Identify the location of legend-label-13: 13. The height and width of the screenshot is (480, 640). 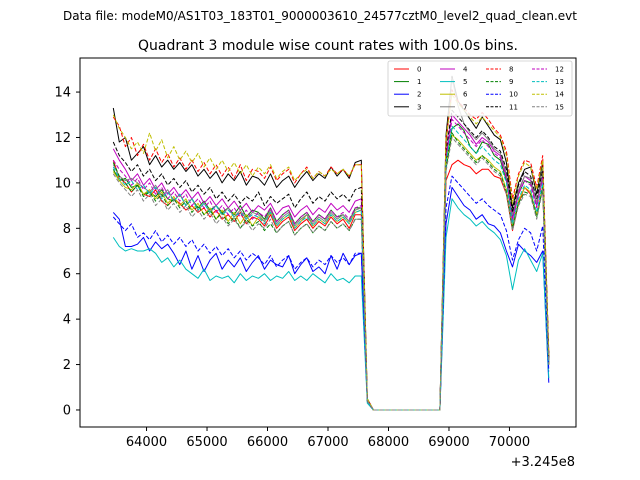
(559, 82).